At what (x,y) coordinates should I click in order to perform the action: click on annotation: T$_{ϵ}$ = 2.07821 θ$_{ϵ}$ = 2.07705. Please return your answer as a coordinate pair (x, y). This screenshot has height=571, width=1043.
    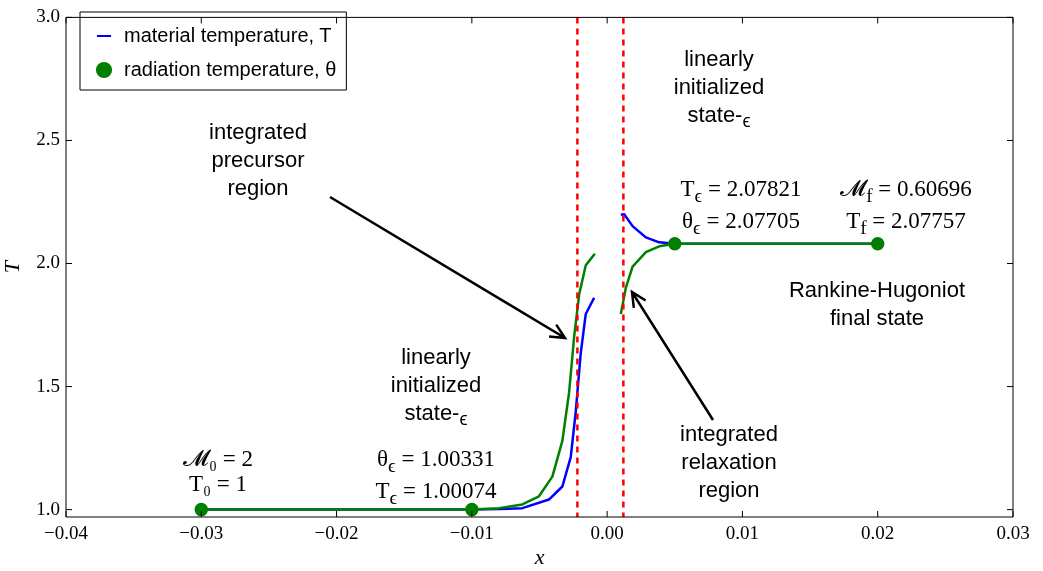
    Looking at the image, I should click on (741, 208).